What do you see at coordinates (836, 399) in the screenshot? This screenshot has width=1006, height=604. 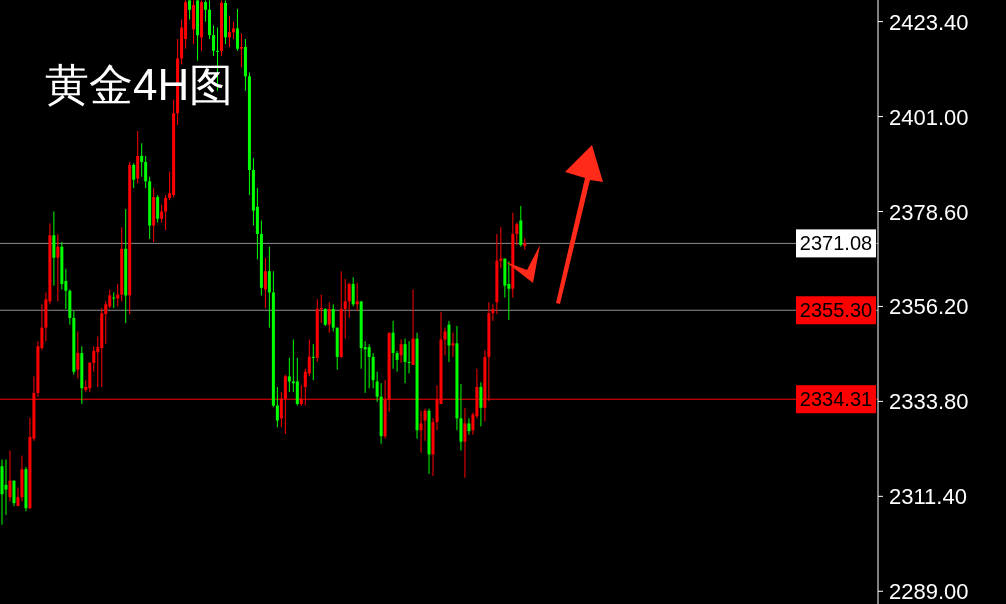 I see `ref-line-label: 2334.31` at bounding box center [836, 399].